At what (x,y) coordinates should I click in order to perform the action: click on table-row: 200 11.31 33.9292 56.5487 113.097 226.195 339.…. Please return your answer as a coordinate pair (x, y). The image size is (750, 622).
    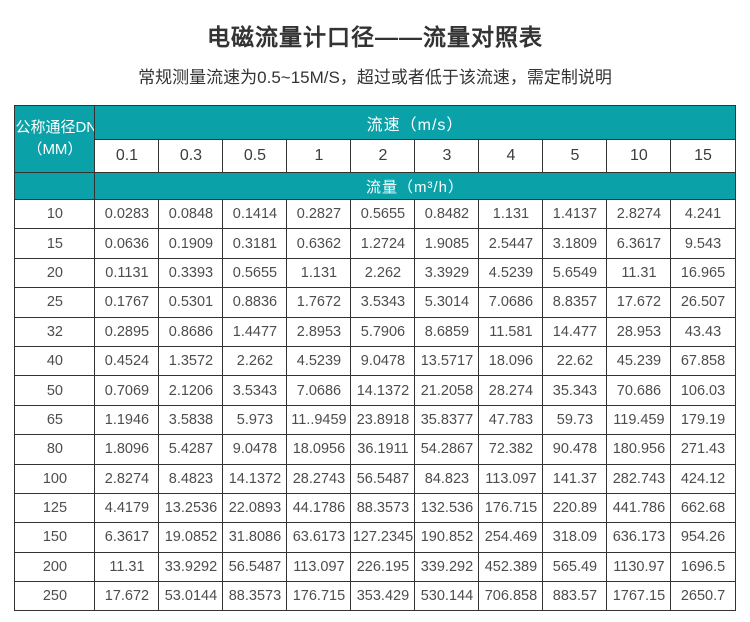
    Looking at the image, I should click on (375, 567).